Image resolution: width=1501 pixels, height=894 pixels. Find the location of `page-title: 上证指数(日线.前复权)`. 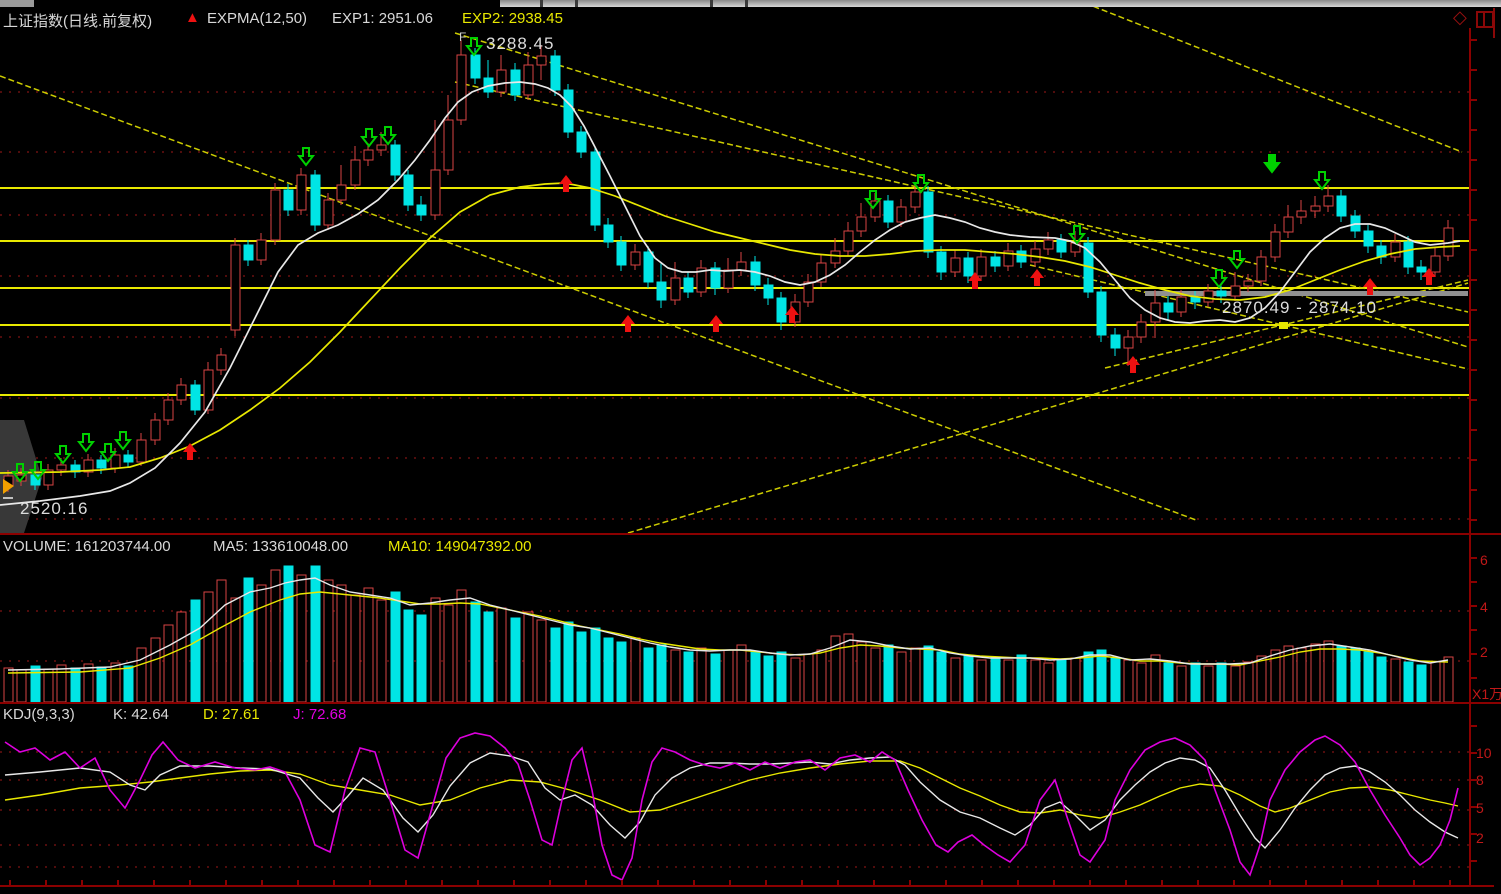

page-title: 上证指数(日线.前复权) is located at coordinates (78, 21).